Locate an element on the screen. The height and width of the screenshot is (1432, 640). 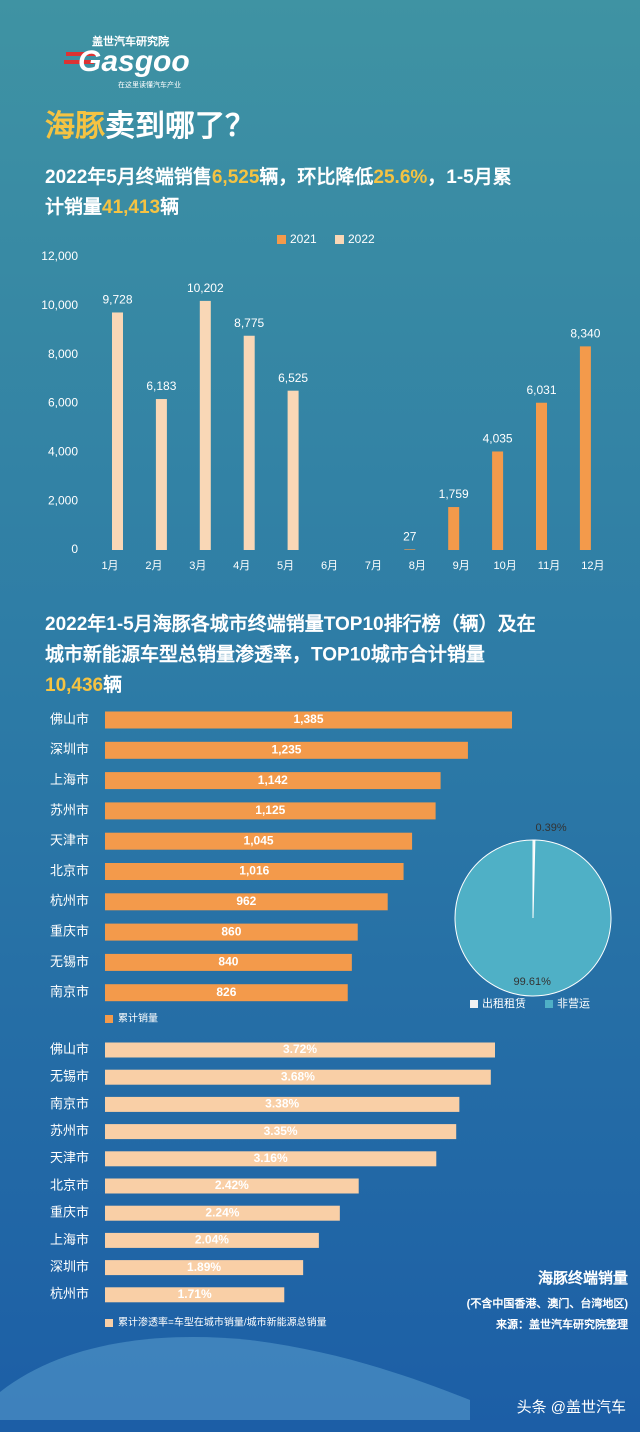
data-label: 3.16% is located at coordinates (271, 1158).